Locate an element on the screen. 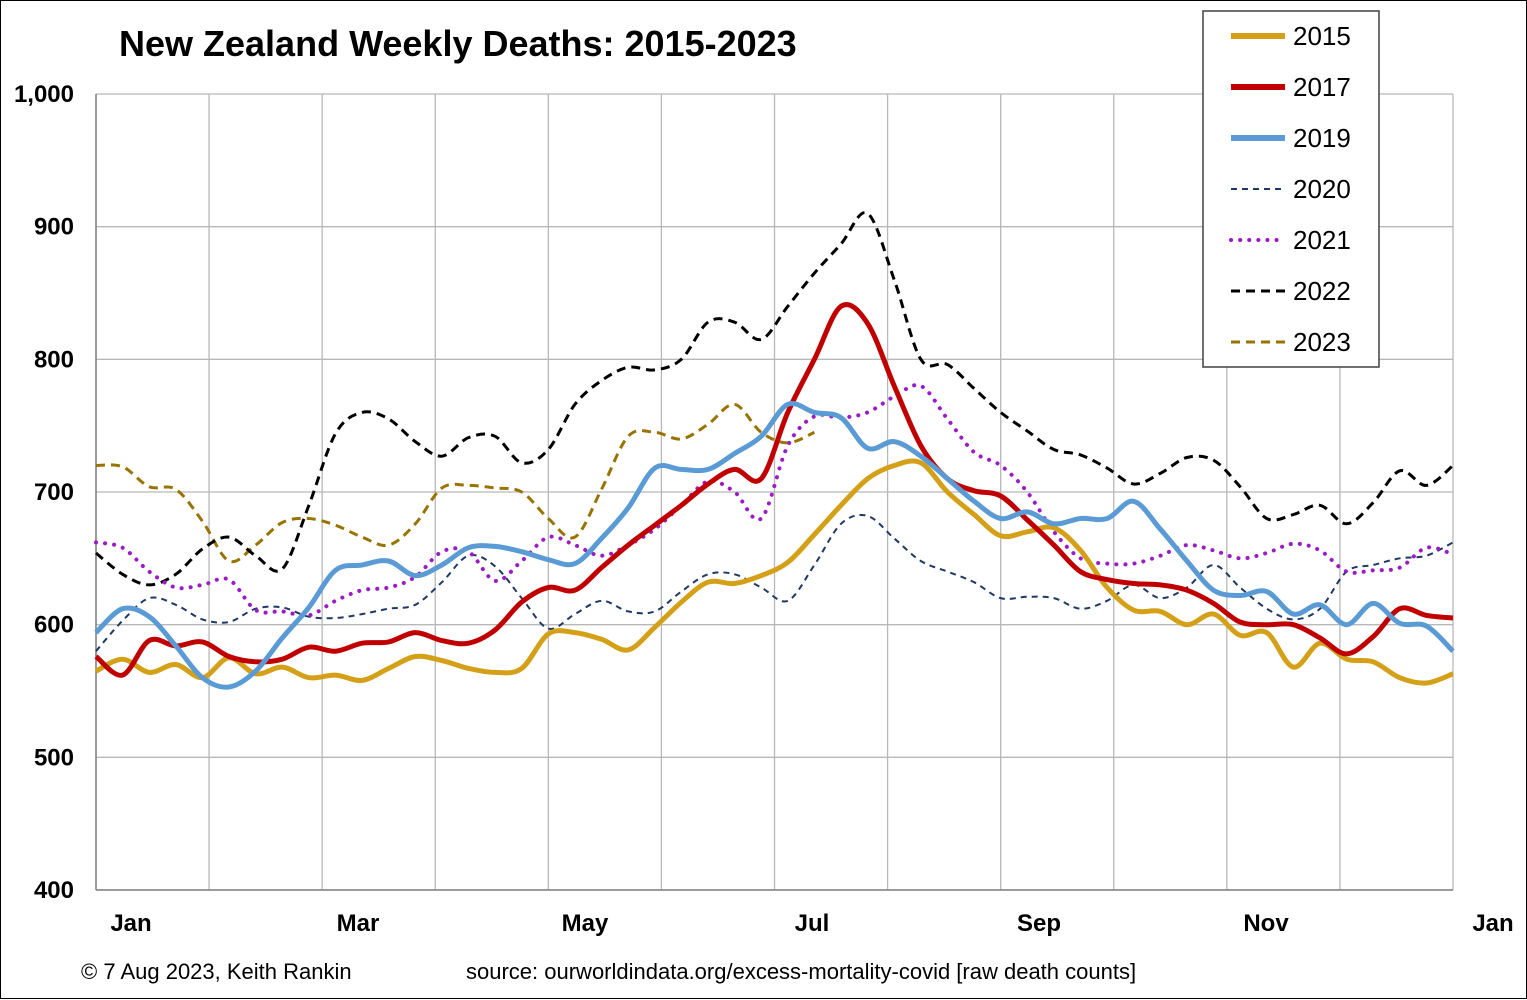 This screenshot has height=1000, width=1527. y-tick-label: 400 is located at coordinates (54, 890).